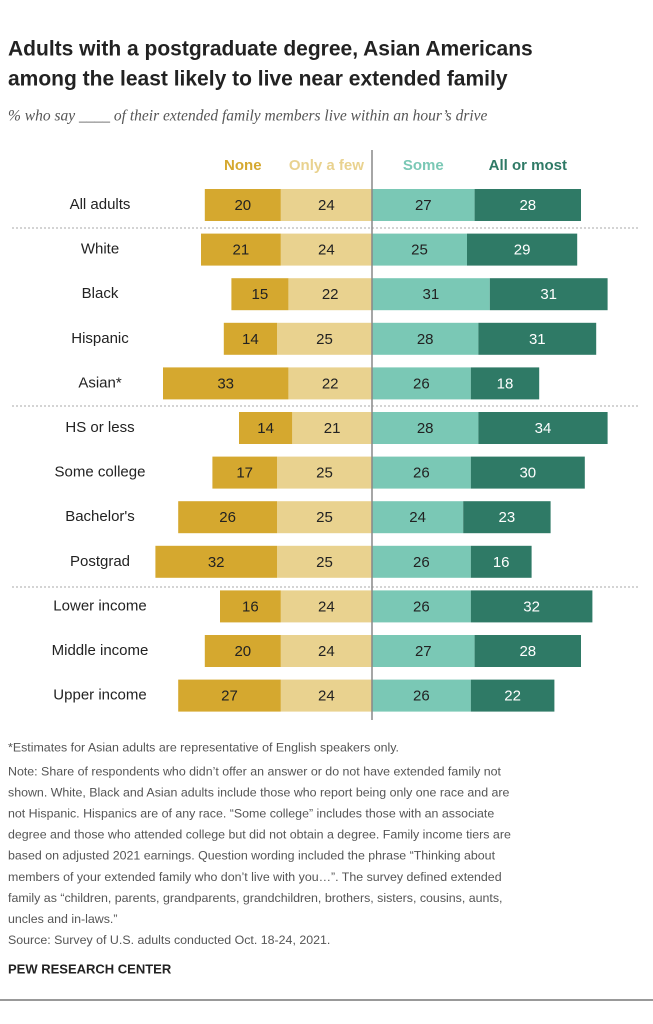 The width and height of the screenshot is (653, 1024). Describe the element at coordinates (100, 293) in the screenshot. I see `category-label: Black` at that location.